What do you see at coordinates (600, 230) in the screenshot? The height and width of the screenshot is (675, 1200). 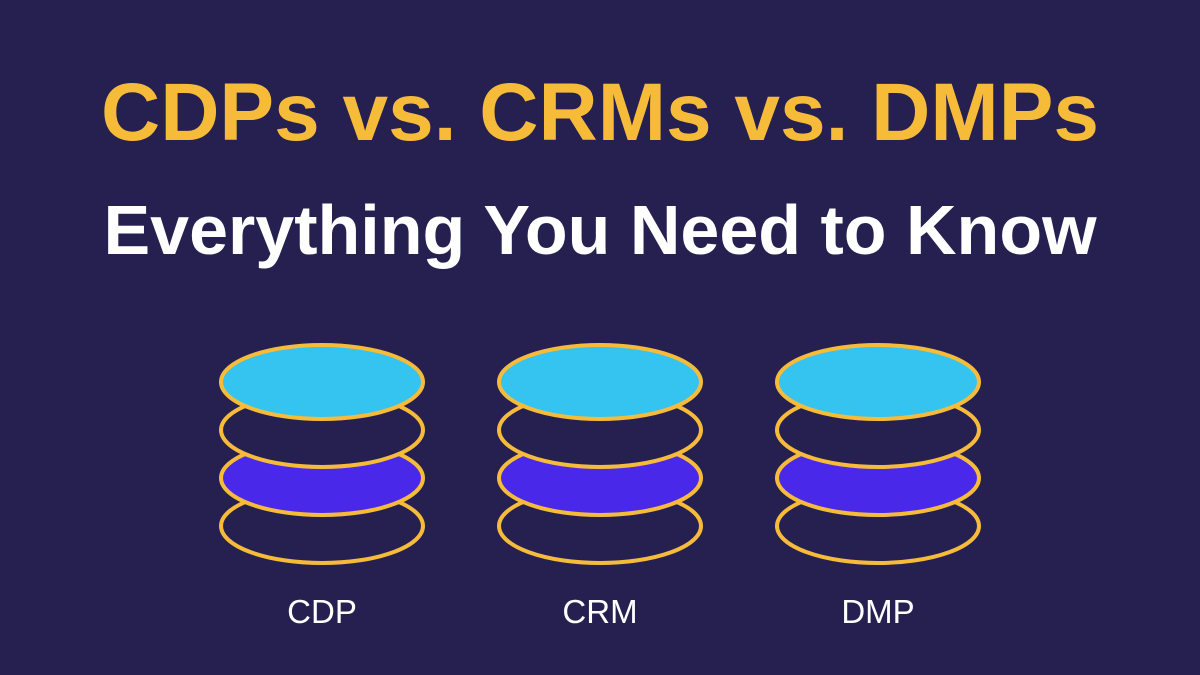 I see `page-subtitle: Everything You Need to Know` at bounding box center [600, 230].